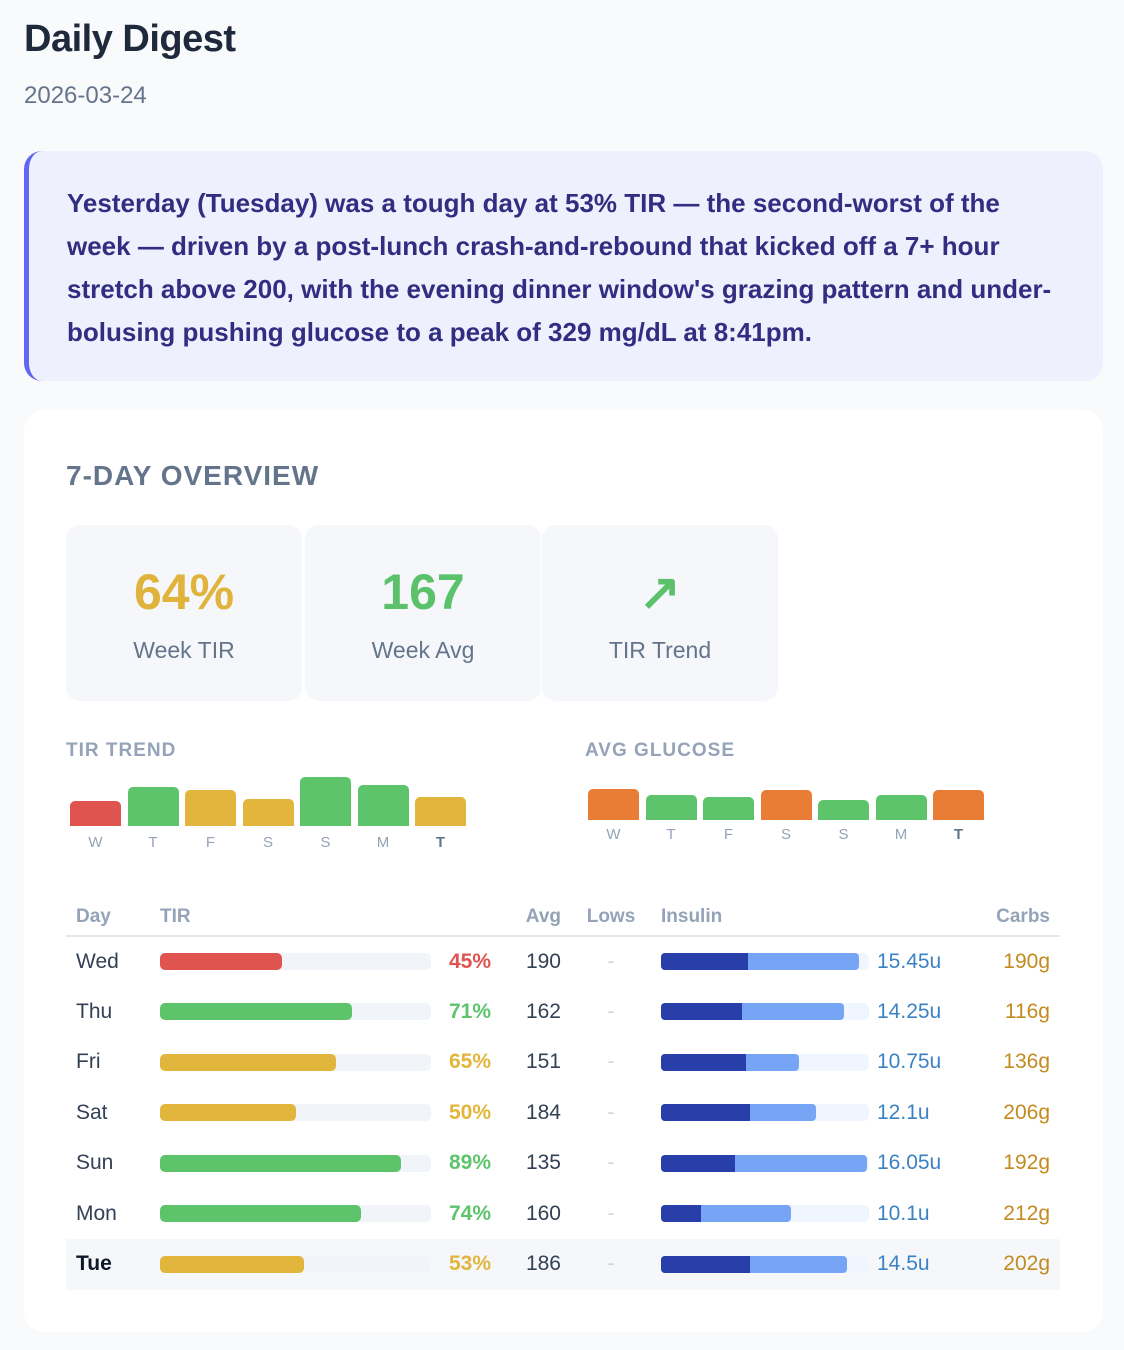  I want to click on day-cell: Sat, so click(92, 1112).